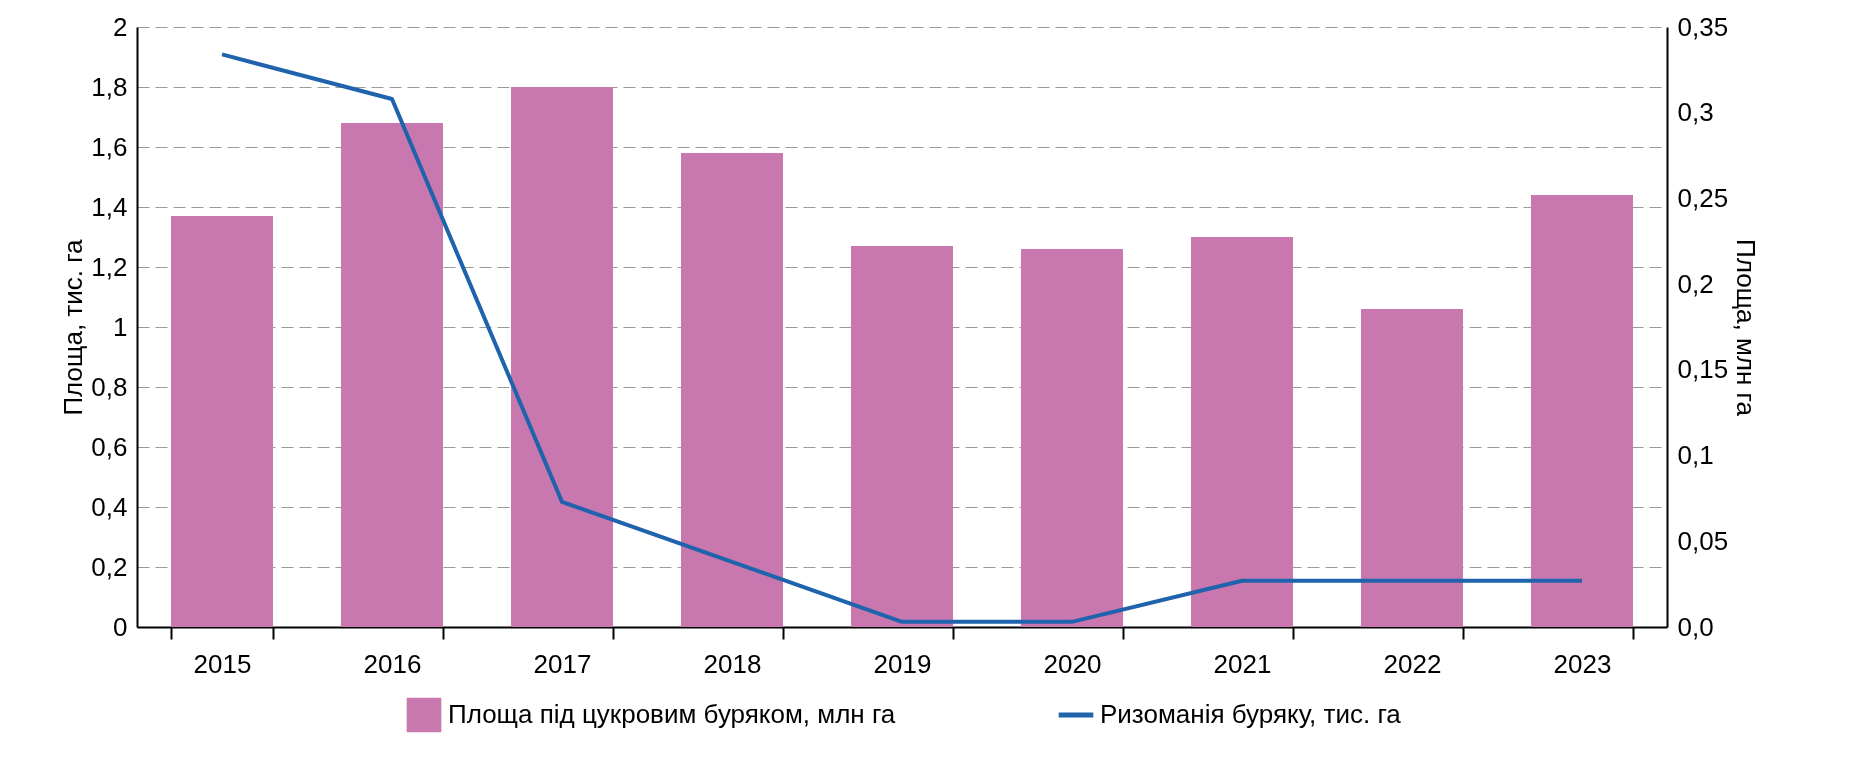 This screenshot has height=766, width=1862. What do you see at coordinates (1703, 369) in the screenshot?
I see `y2-tick-label: 0,15` at bounding box center [1703, 369].